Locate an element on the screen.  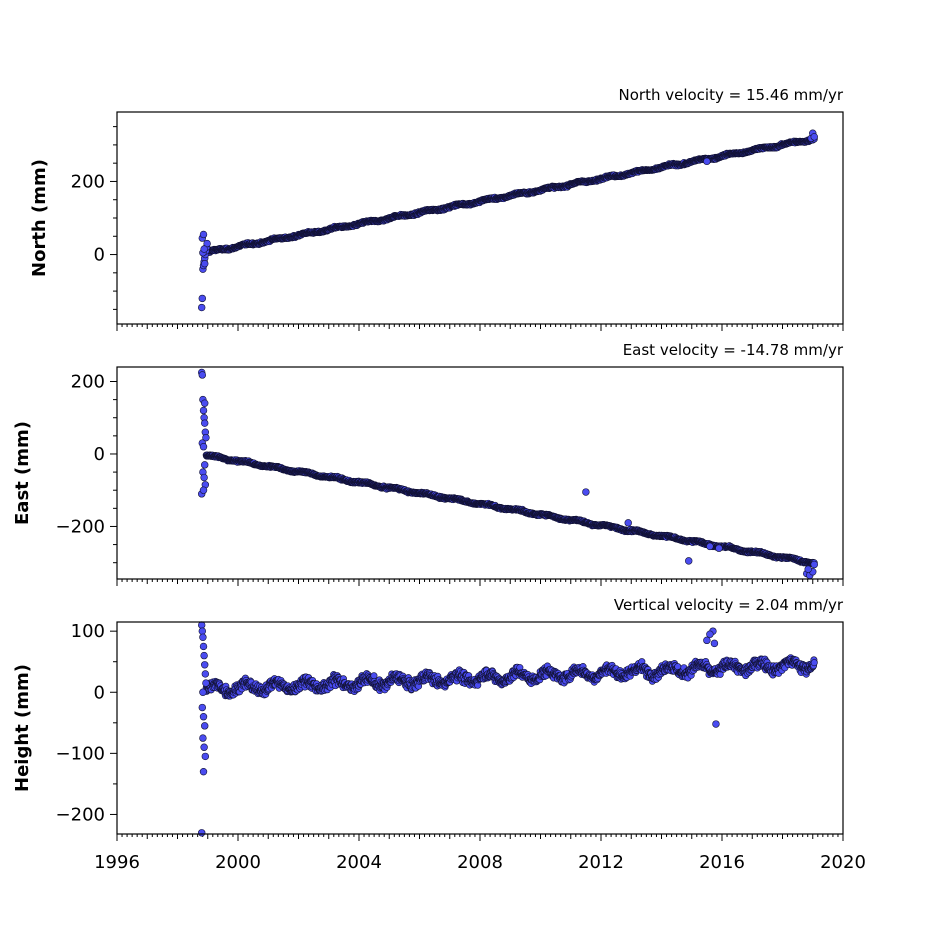
east-title: East velocity = -14.78 mm/yr is located at coordinates (733, 350).